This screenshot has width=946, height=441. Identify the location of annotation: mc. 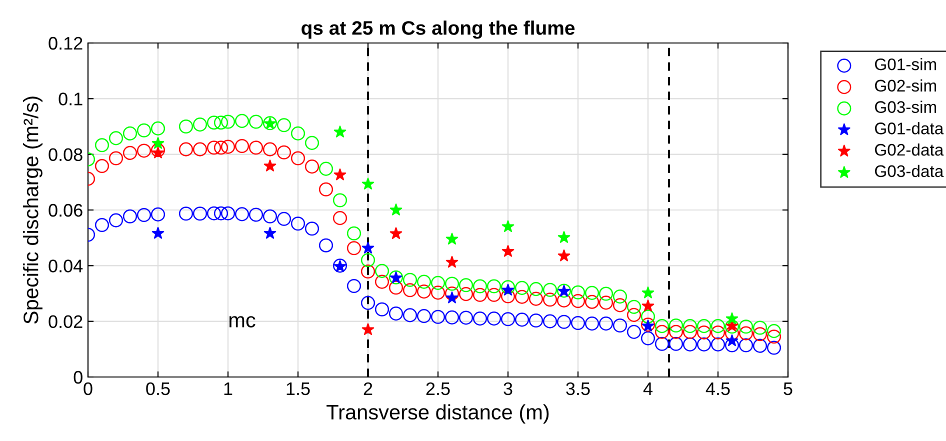
(243, 322).